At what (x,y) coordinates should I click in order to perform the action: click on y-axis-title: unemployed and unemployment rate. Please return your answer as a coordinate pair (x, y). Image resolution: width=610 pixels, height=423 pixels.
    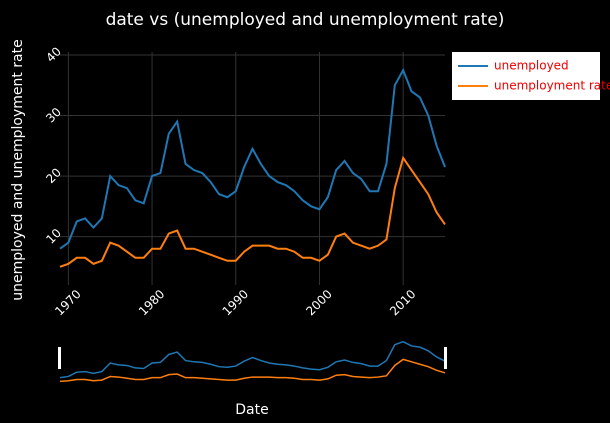
    Looking at the image, I should click on (18, 170).